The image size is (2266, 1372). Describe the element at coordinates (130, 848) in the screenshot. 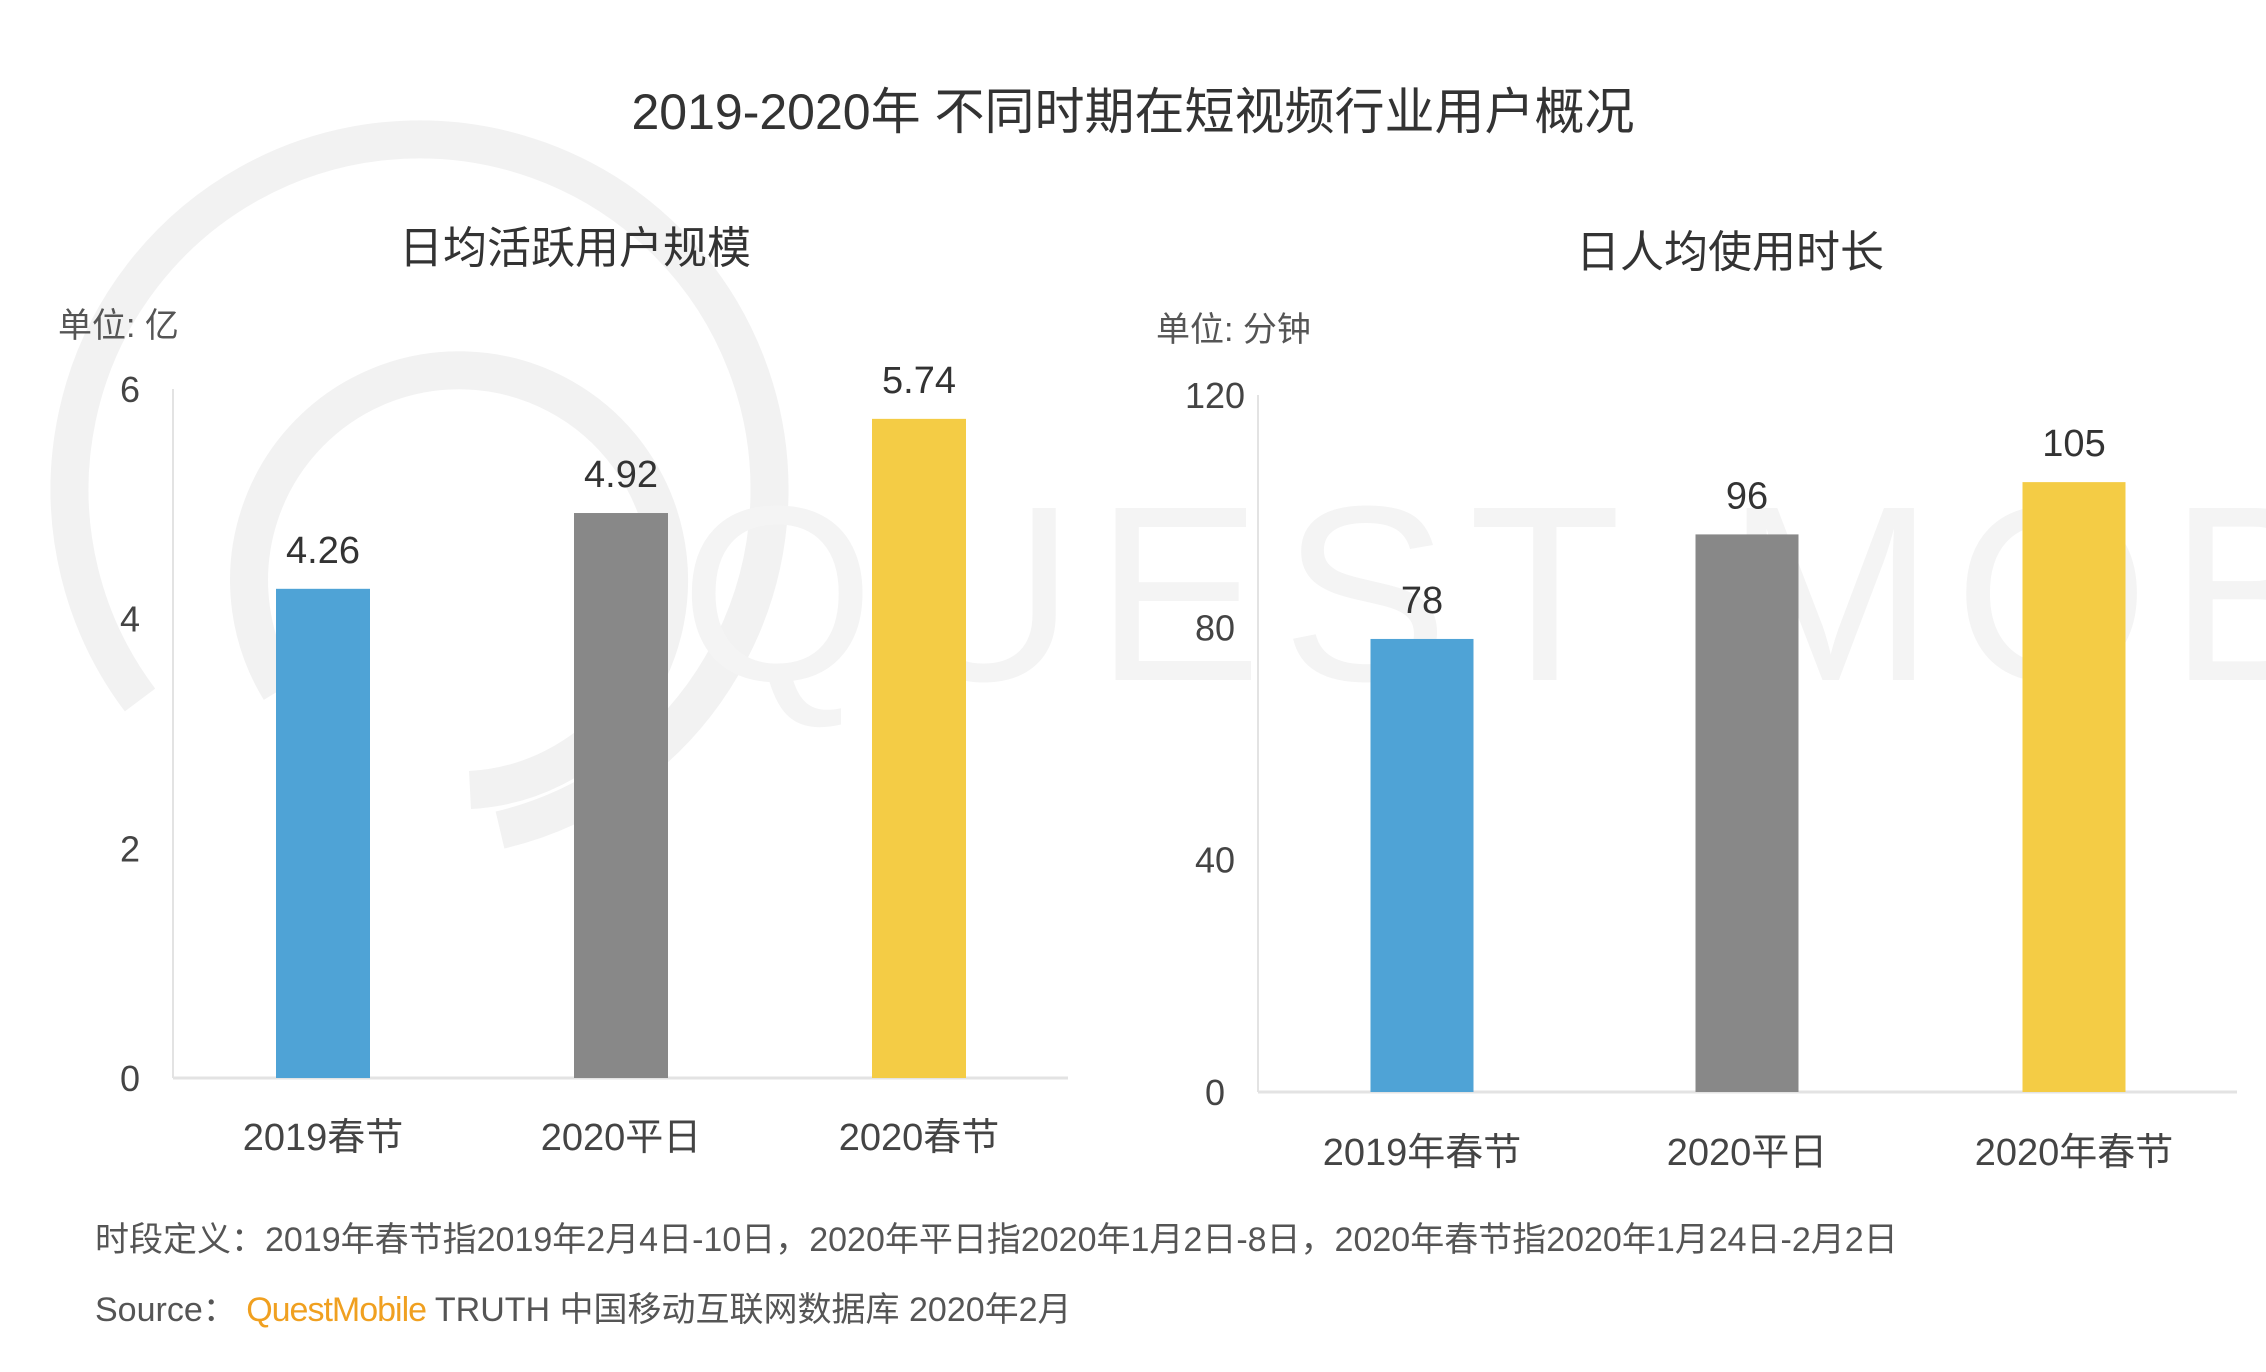

I see `y-tick-label: 2` at that location.